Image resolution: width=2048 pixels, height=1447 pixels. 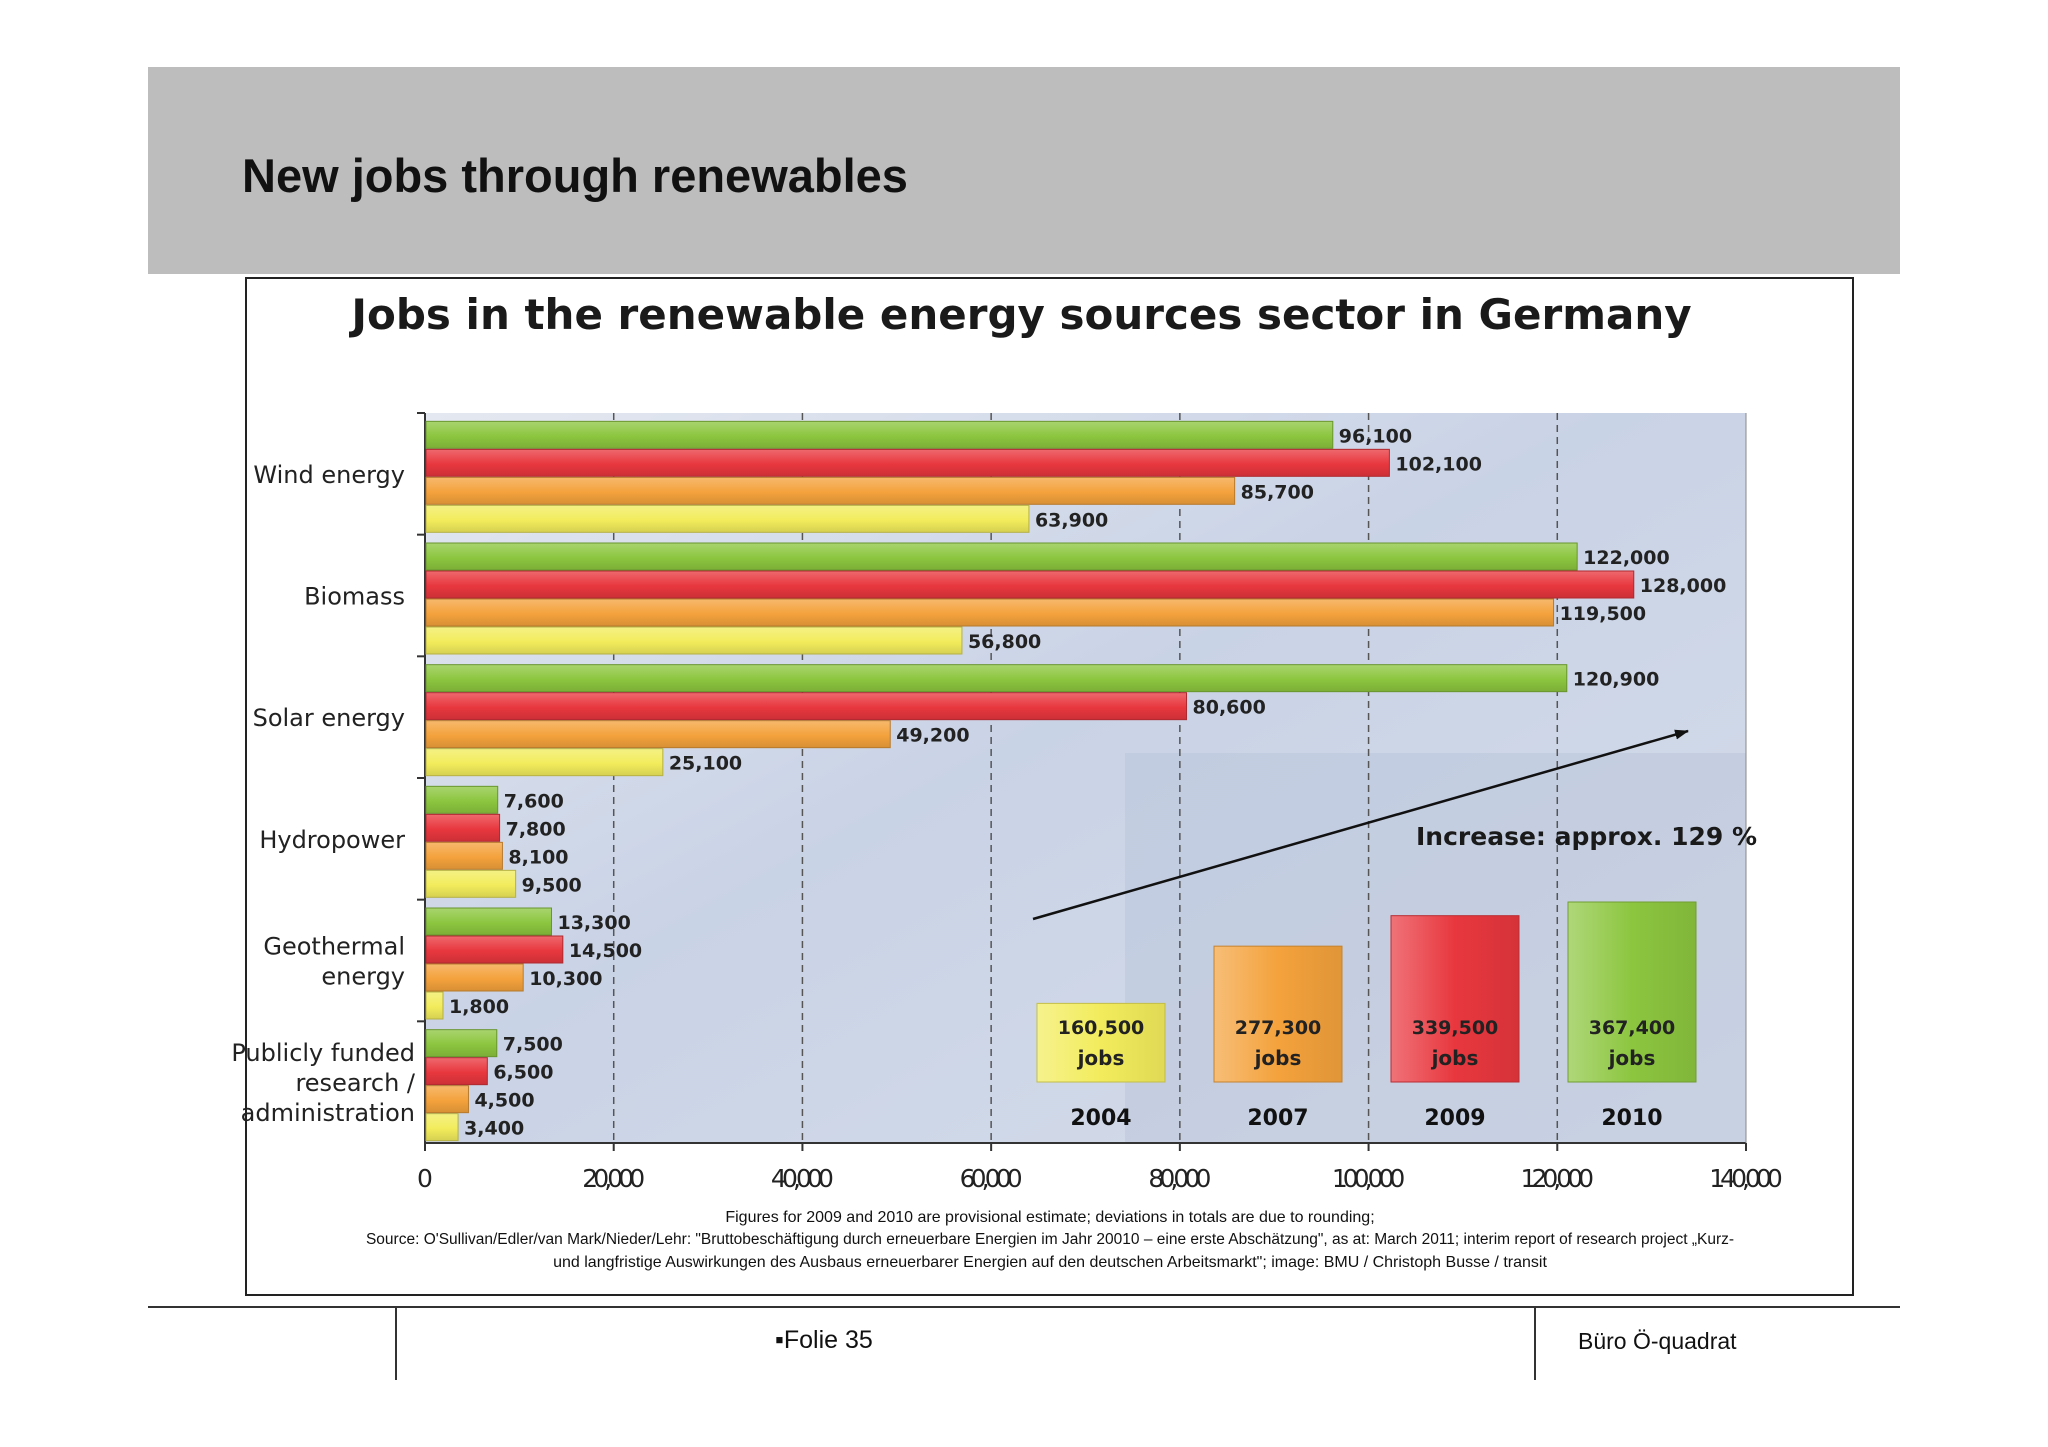 What do you see at coordinates (824, 1340) in the screenshot?
I see `slide-number: ▪Folie 35` at bounding box center [824, 1340].